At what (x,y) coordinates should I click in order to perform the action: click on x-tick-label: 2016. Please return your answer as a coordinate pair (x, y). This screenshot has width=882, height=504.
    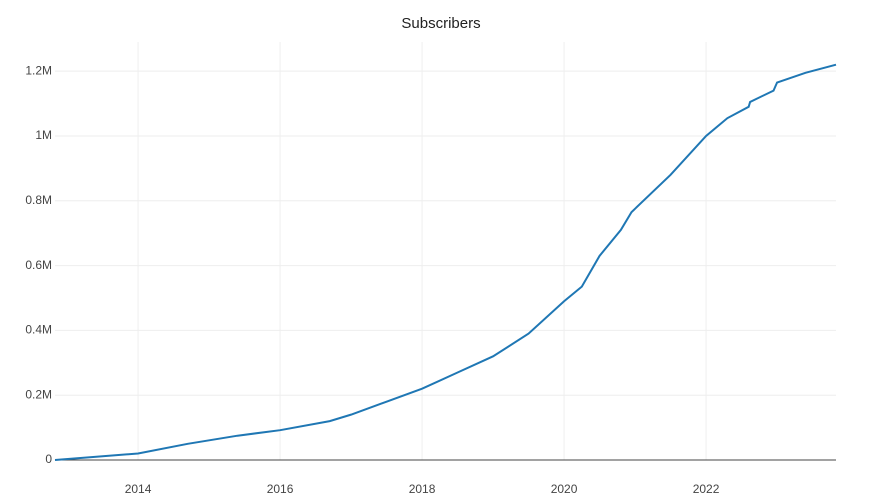
    Looking at the image, I should click on (280, 489).